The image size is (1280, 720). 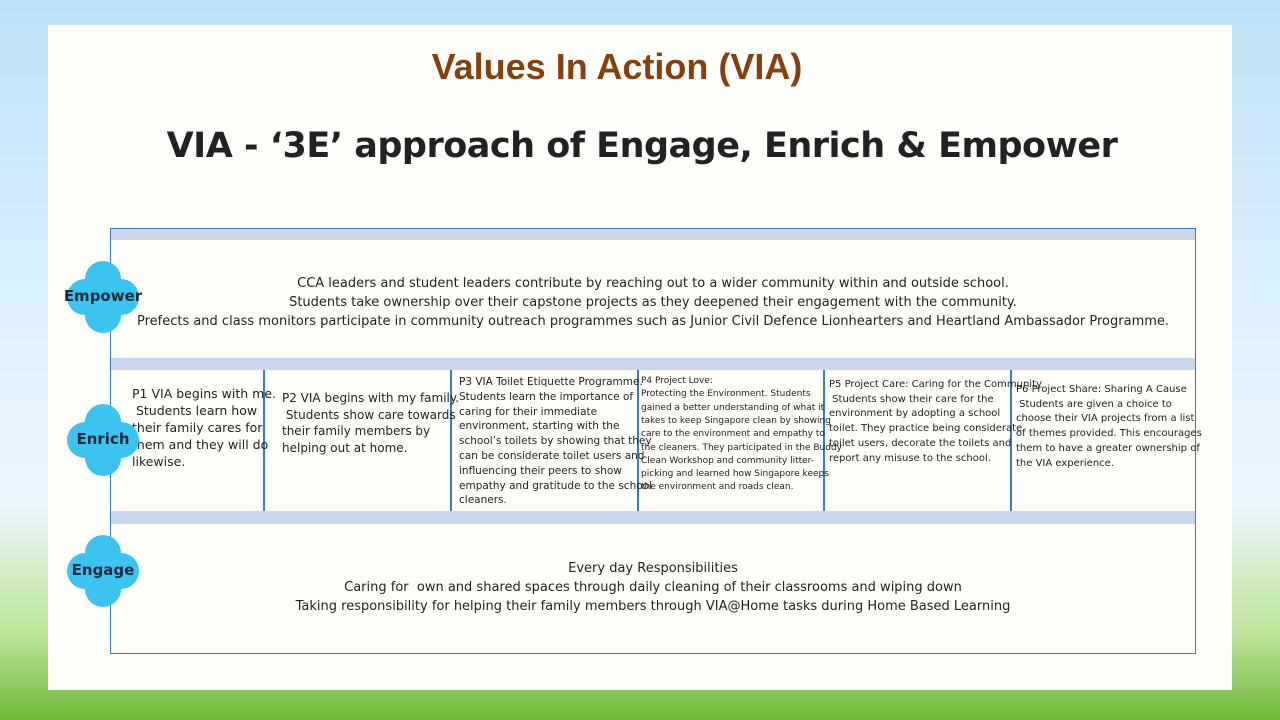 What do you see at coordinates (528, 411) in the screenshot?
I see `cell-text: caring for their immediate` at bounding box center [528, 411].